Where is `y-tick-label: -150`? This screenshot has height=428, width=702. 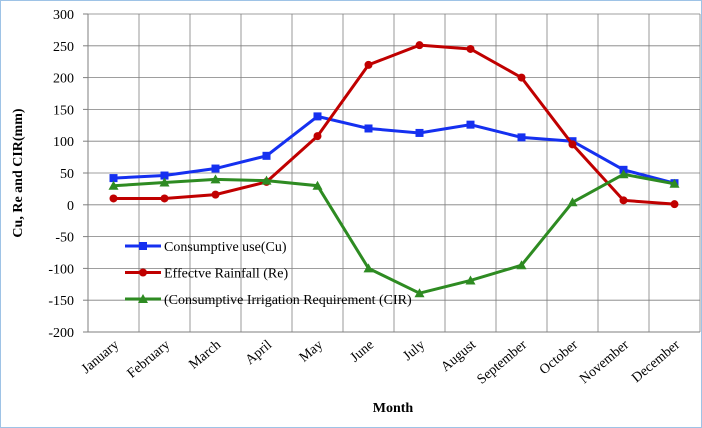
y-tick-label: -150 is located at coordinates (61, 301).